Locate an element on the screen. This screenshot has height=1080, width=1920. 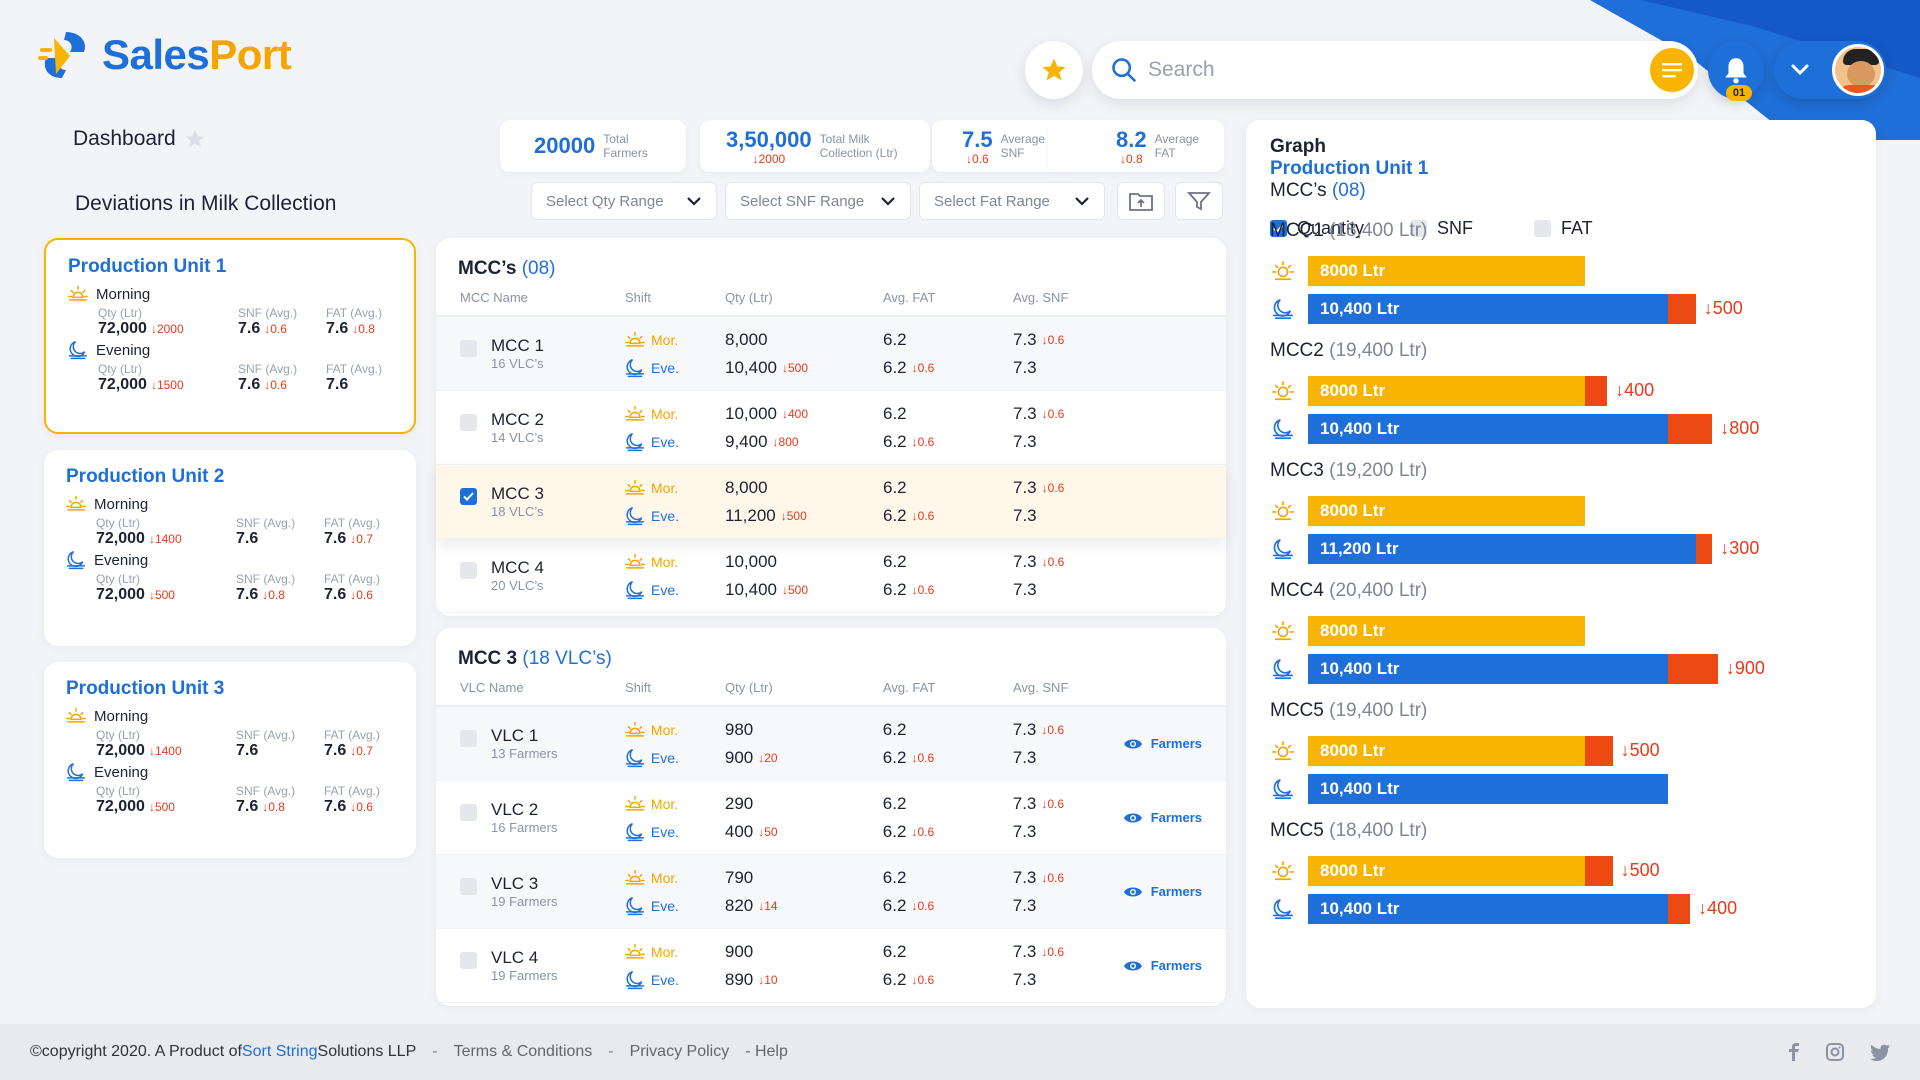
logo-text-b: Port is located at coordinates (250, 54).